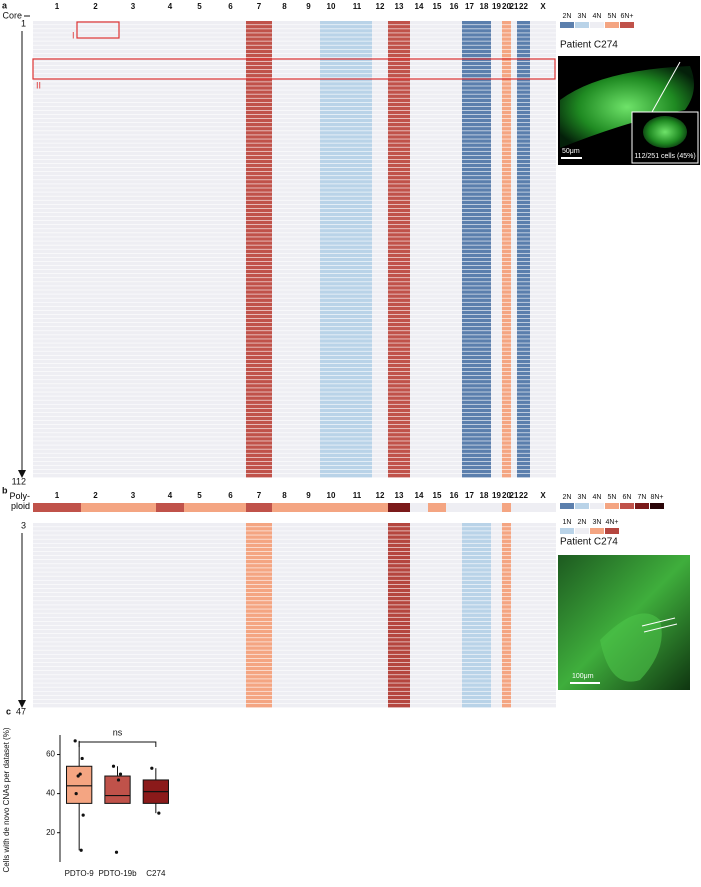 This screenshot has width=701, height=887. What do you see at coordinates (484, 495) in the screenshot?
I see `chromosome-label: 18` at bounding box center [484, 495].